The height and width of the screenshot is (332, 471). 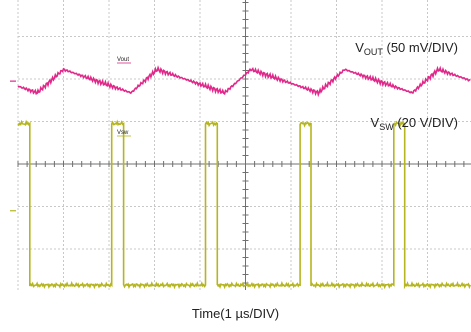 What do you see at coordinates (414, 123) in the screenshot?
I see `vsw-scale-label: VSW (20 V/DIV)` at bounding box center [414, 123].